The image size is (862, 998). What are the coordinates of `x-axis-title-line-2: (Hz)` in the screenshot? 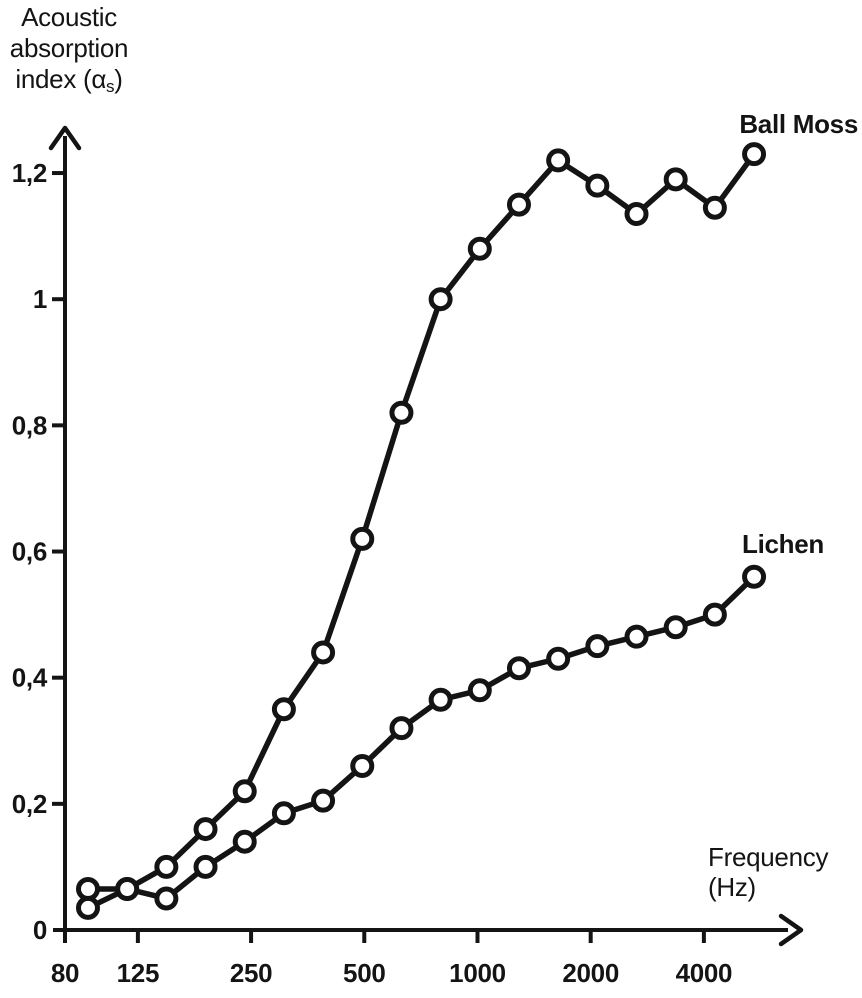 It's located at (732, 887).